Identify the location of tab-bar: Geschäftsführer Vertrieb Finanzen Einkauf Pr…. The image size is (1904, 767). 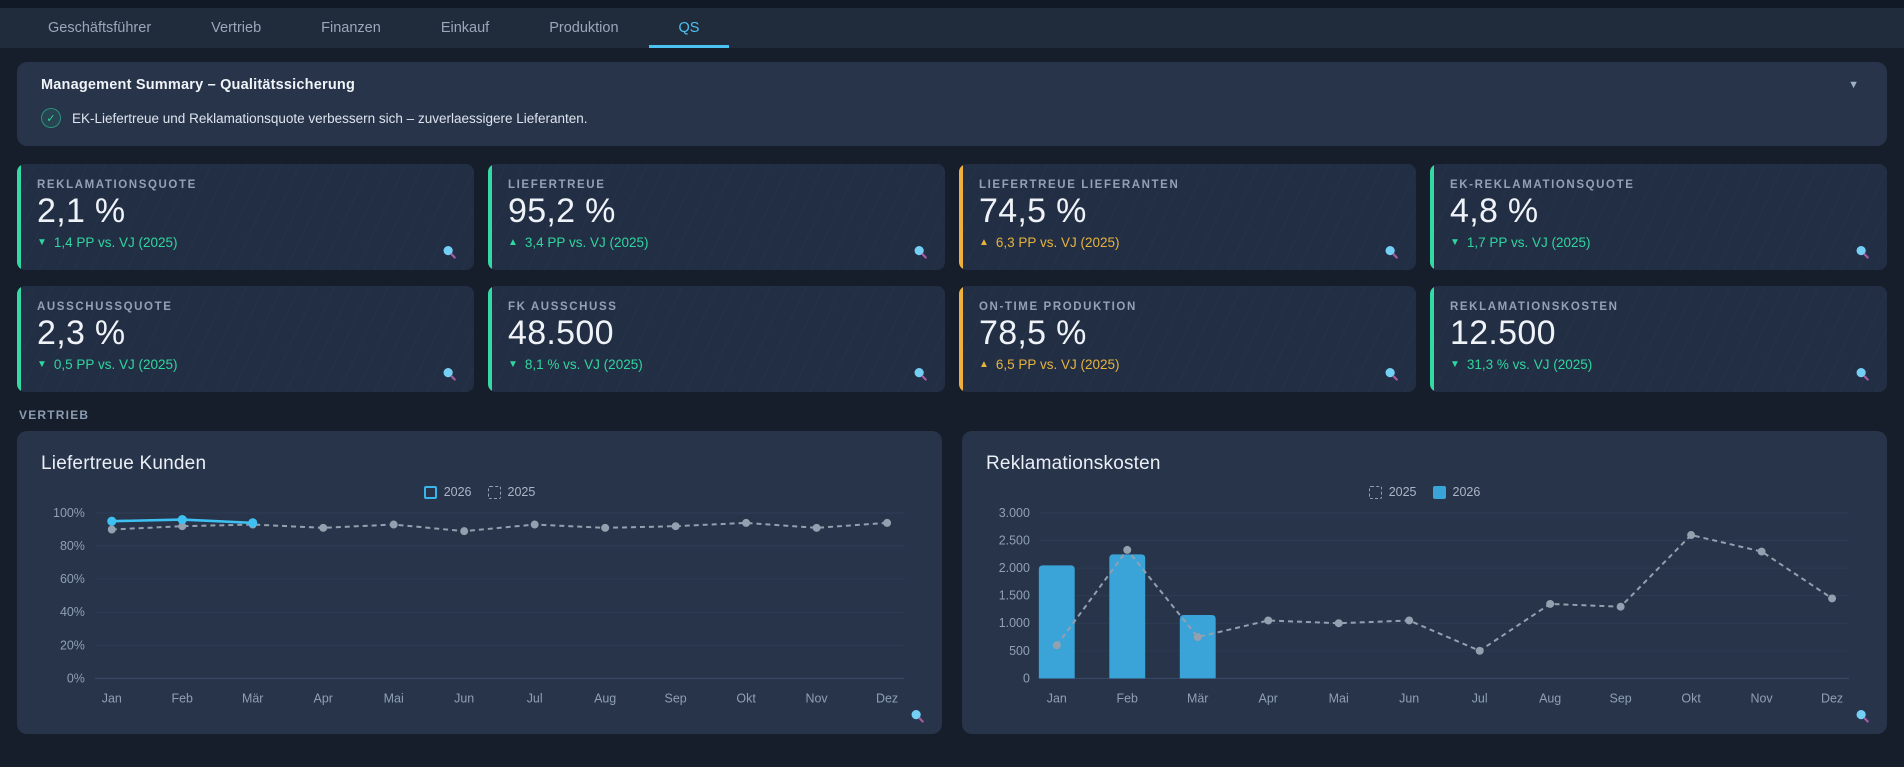
(952, 28).